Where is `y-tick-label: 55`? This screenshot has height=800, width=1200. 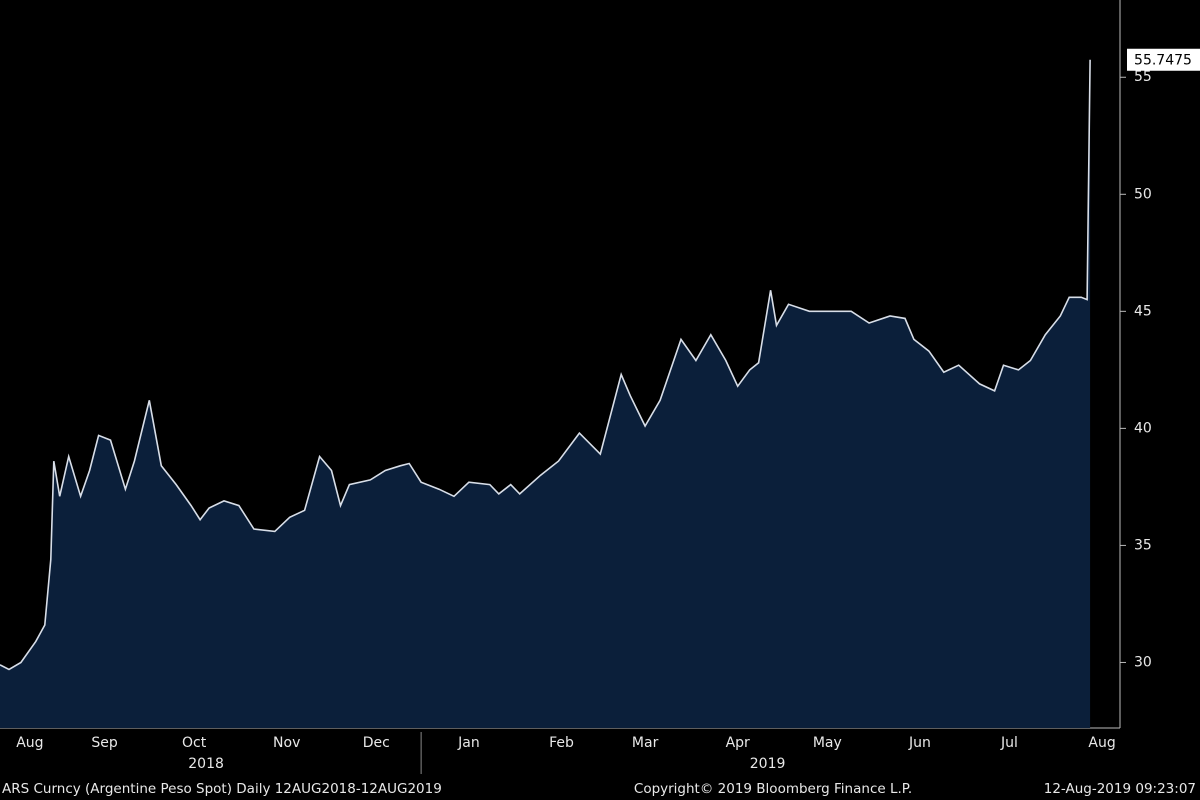
y-tick-label: 55 is located at coordinates (1143, 77).